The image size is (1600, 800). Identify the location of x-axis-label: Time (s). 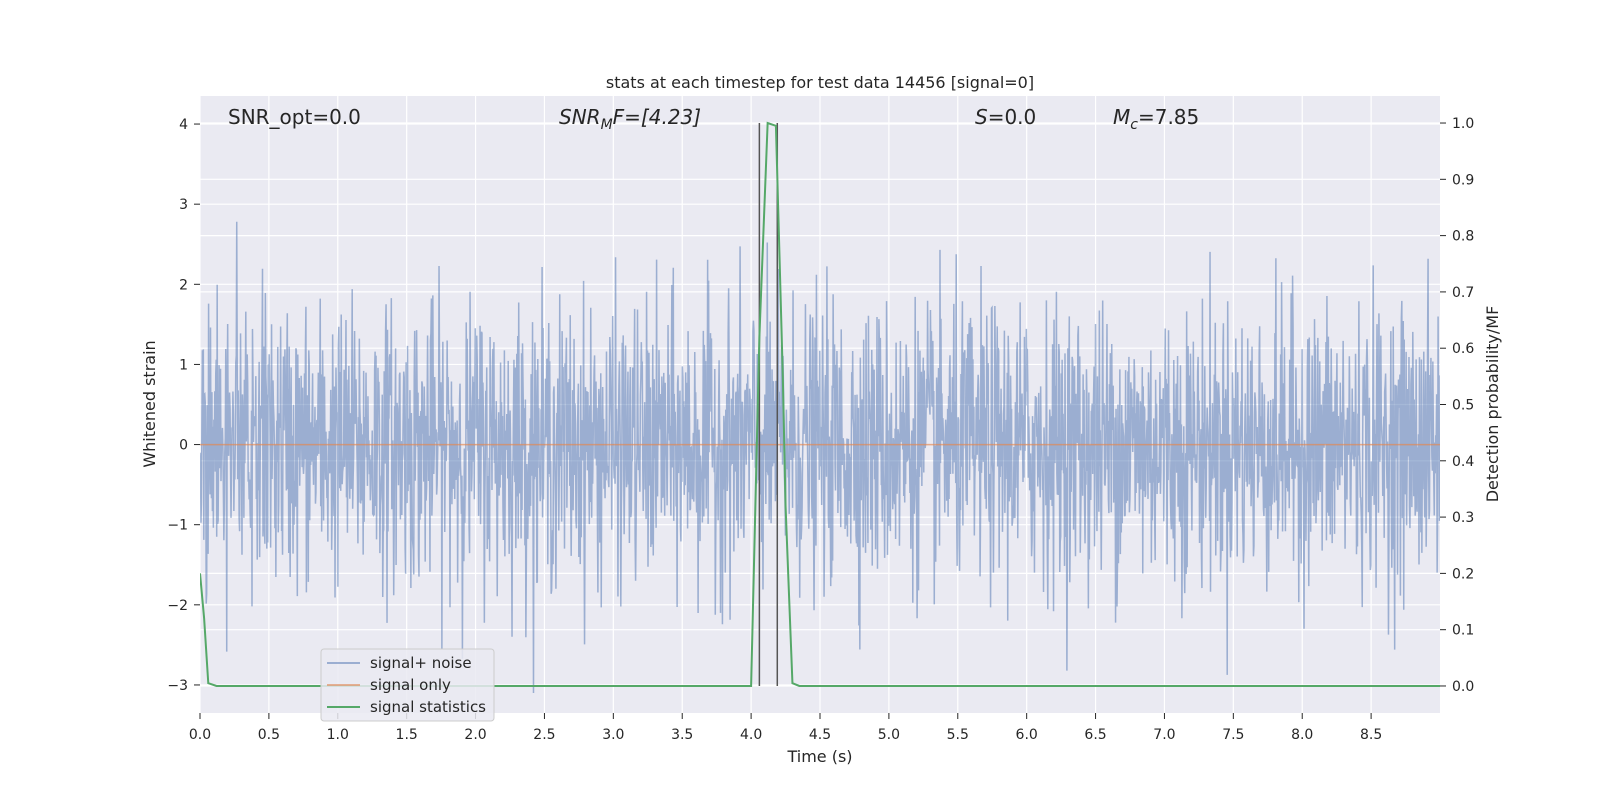
(819, 756).